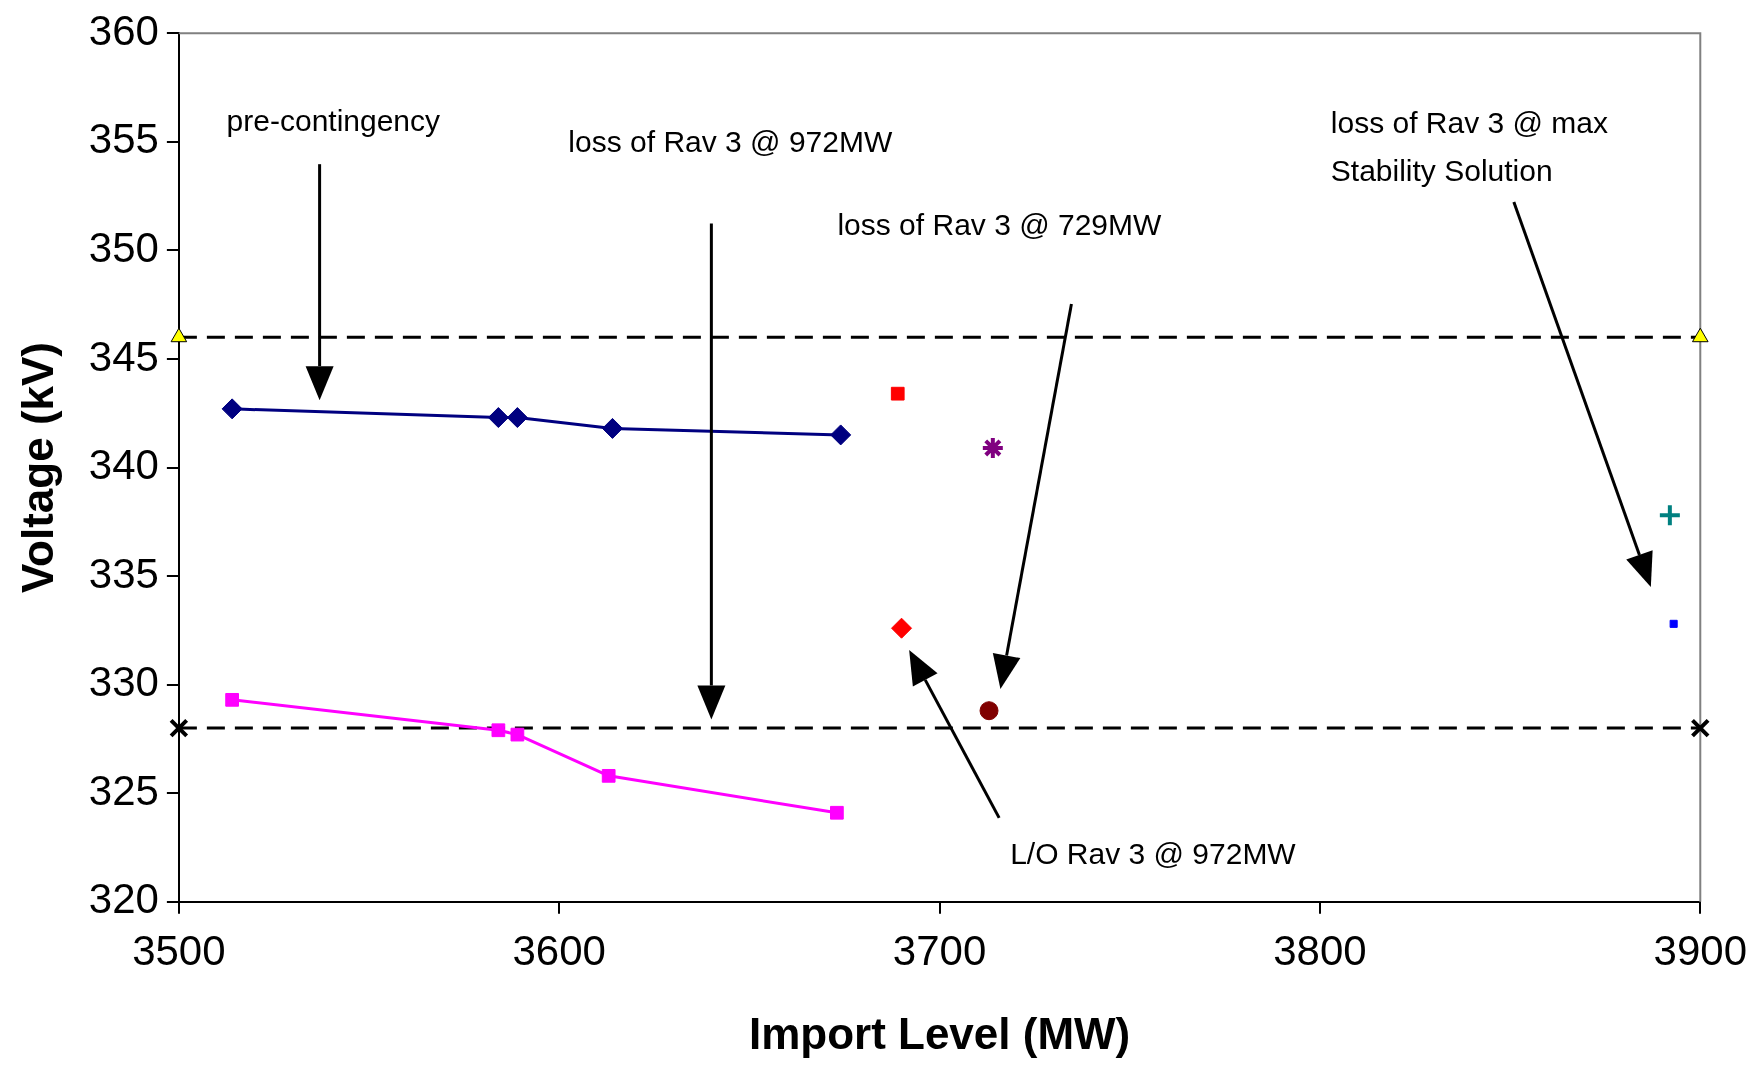 The height and width of the screenshot is (1077, 1761). I want to click on y-tick-label: 340, so click(123, 465).